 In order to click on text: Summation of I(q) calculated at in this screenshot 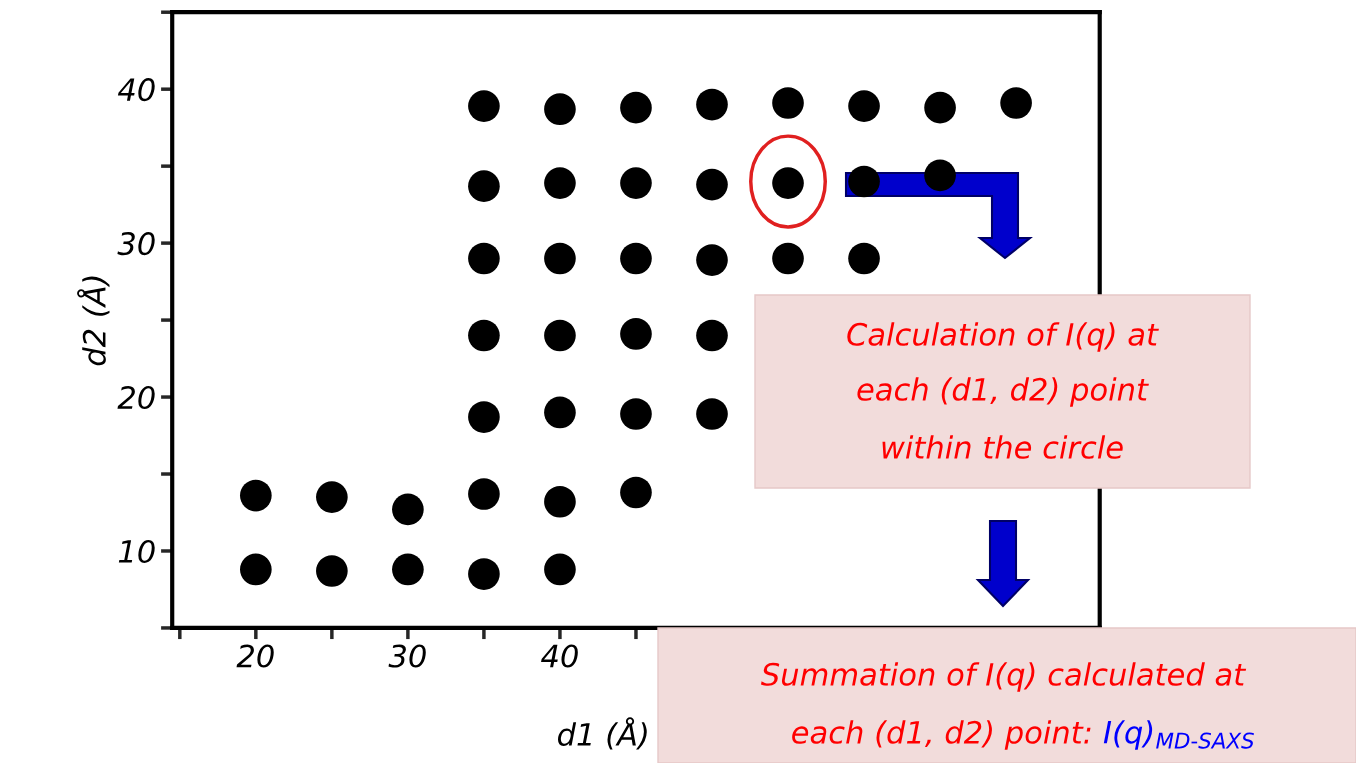, I will do `click(1004, 677)`.